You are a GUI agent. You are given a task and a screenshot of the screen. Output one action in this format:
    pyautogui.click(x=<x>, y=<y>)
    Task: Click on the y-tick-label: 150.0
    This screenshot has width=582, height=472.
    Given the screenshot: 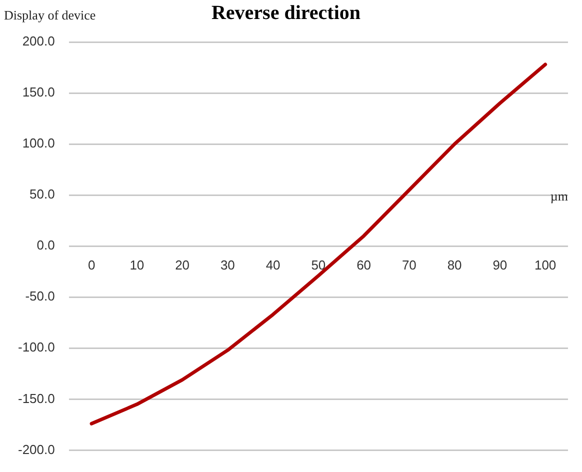 What is the action you would take?
    pyautogui.click(x=38, y=92)
    